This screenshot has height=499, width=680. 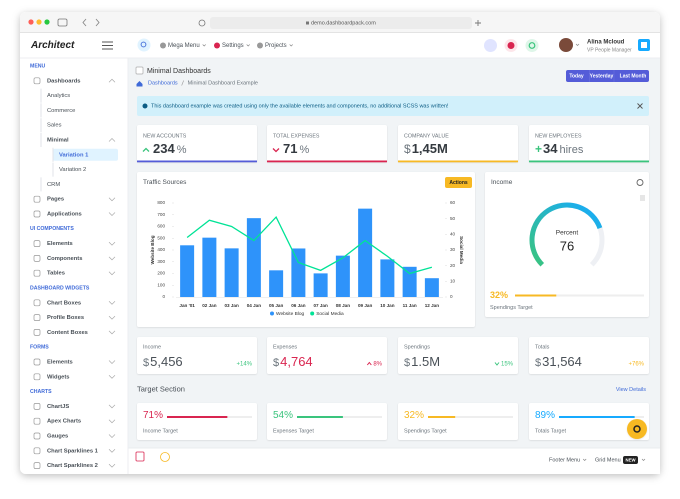 I want to click on legend-marker, so click(x=312, y=313).